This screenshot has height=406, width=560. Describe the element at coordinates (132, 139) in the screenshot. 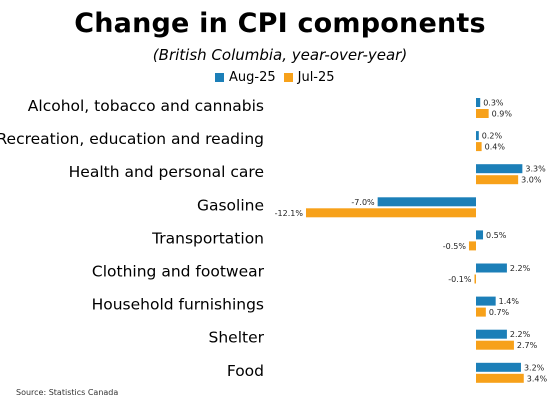

I see `category-label-recreation-education-and-reading: Recreation, education and reading` at that location.